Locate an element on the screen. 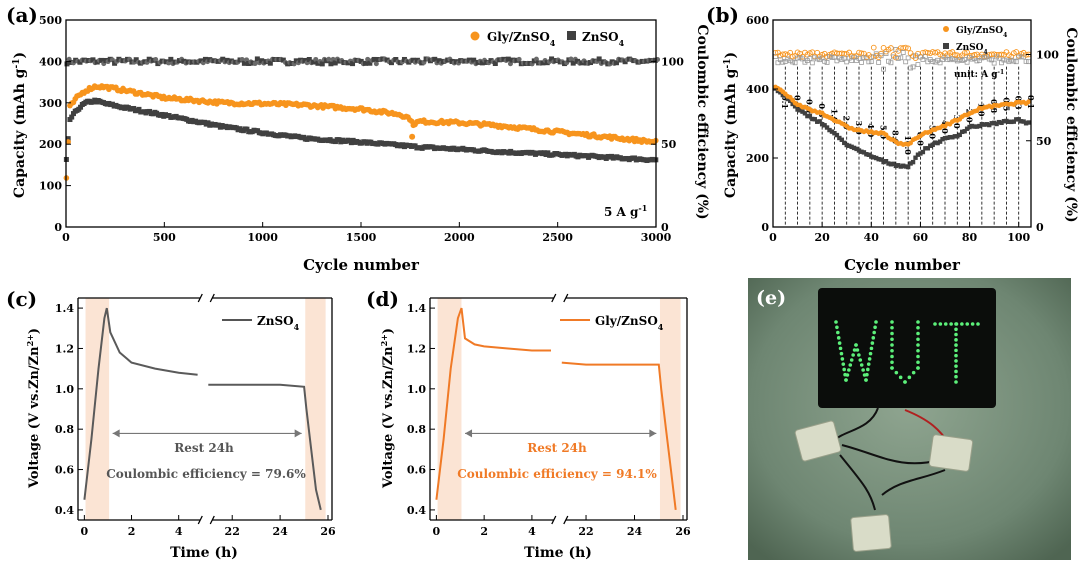  panel-d-ylabel: Voltage (V vs.Zn/Zn2+) is located at coordinates (387, 408).